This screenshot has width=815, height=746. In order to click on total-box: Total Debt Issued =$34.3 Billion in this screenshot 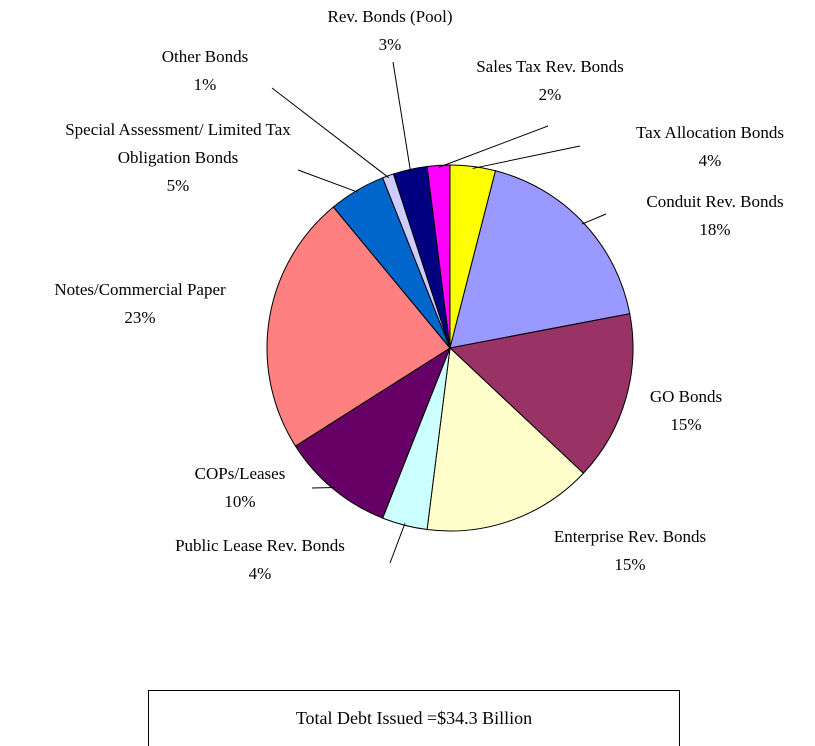, I will do `click(414, 718)`.